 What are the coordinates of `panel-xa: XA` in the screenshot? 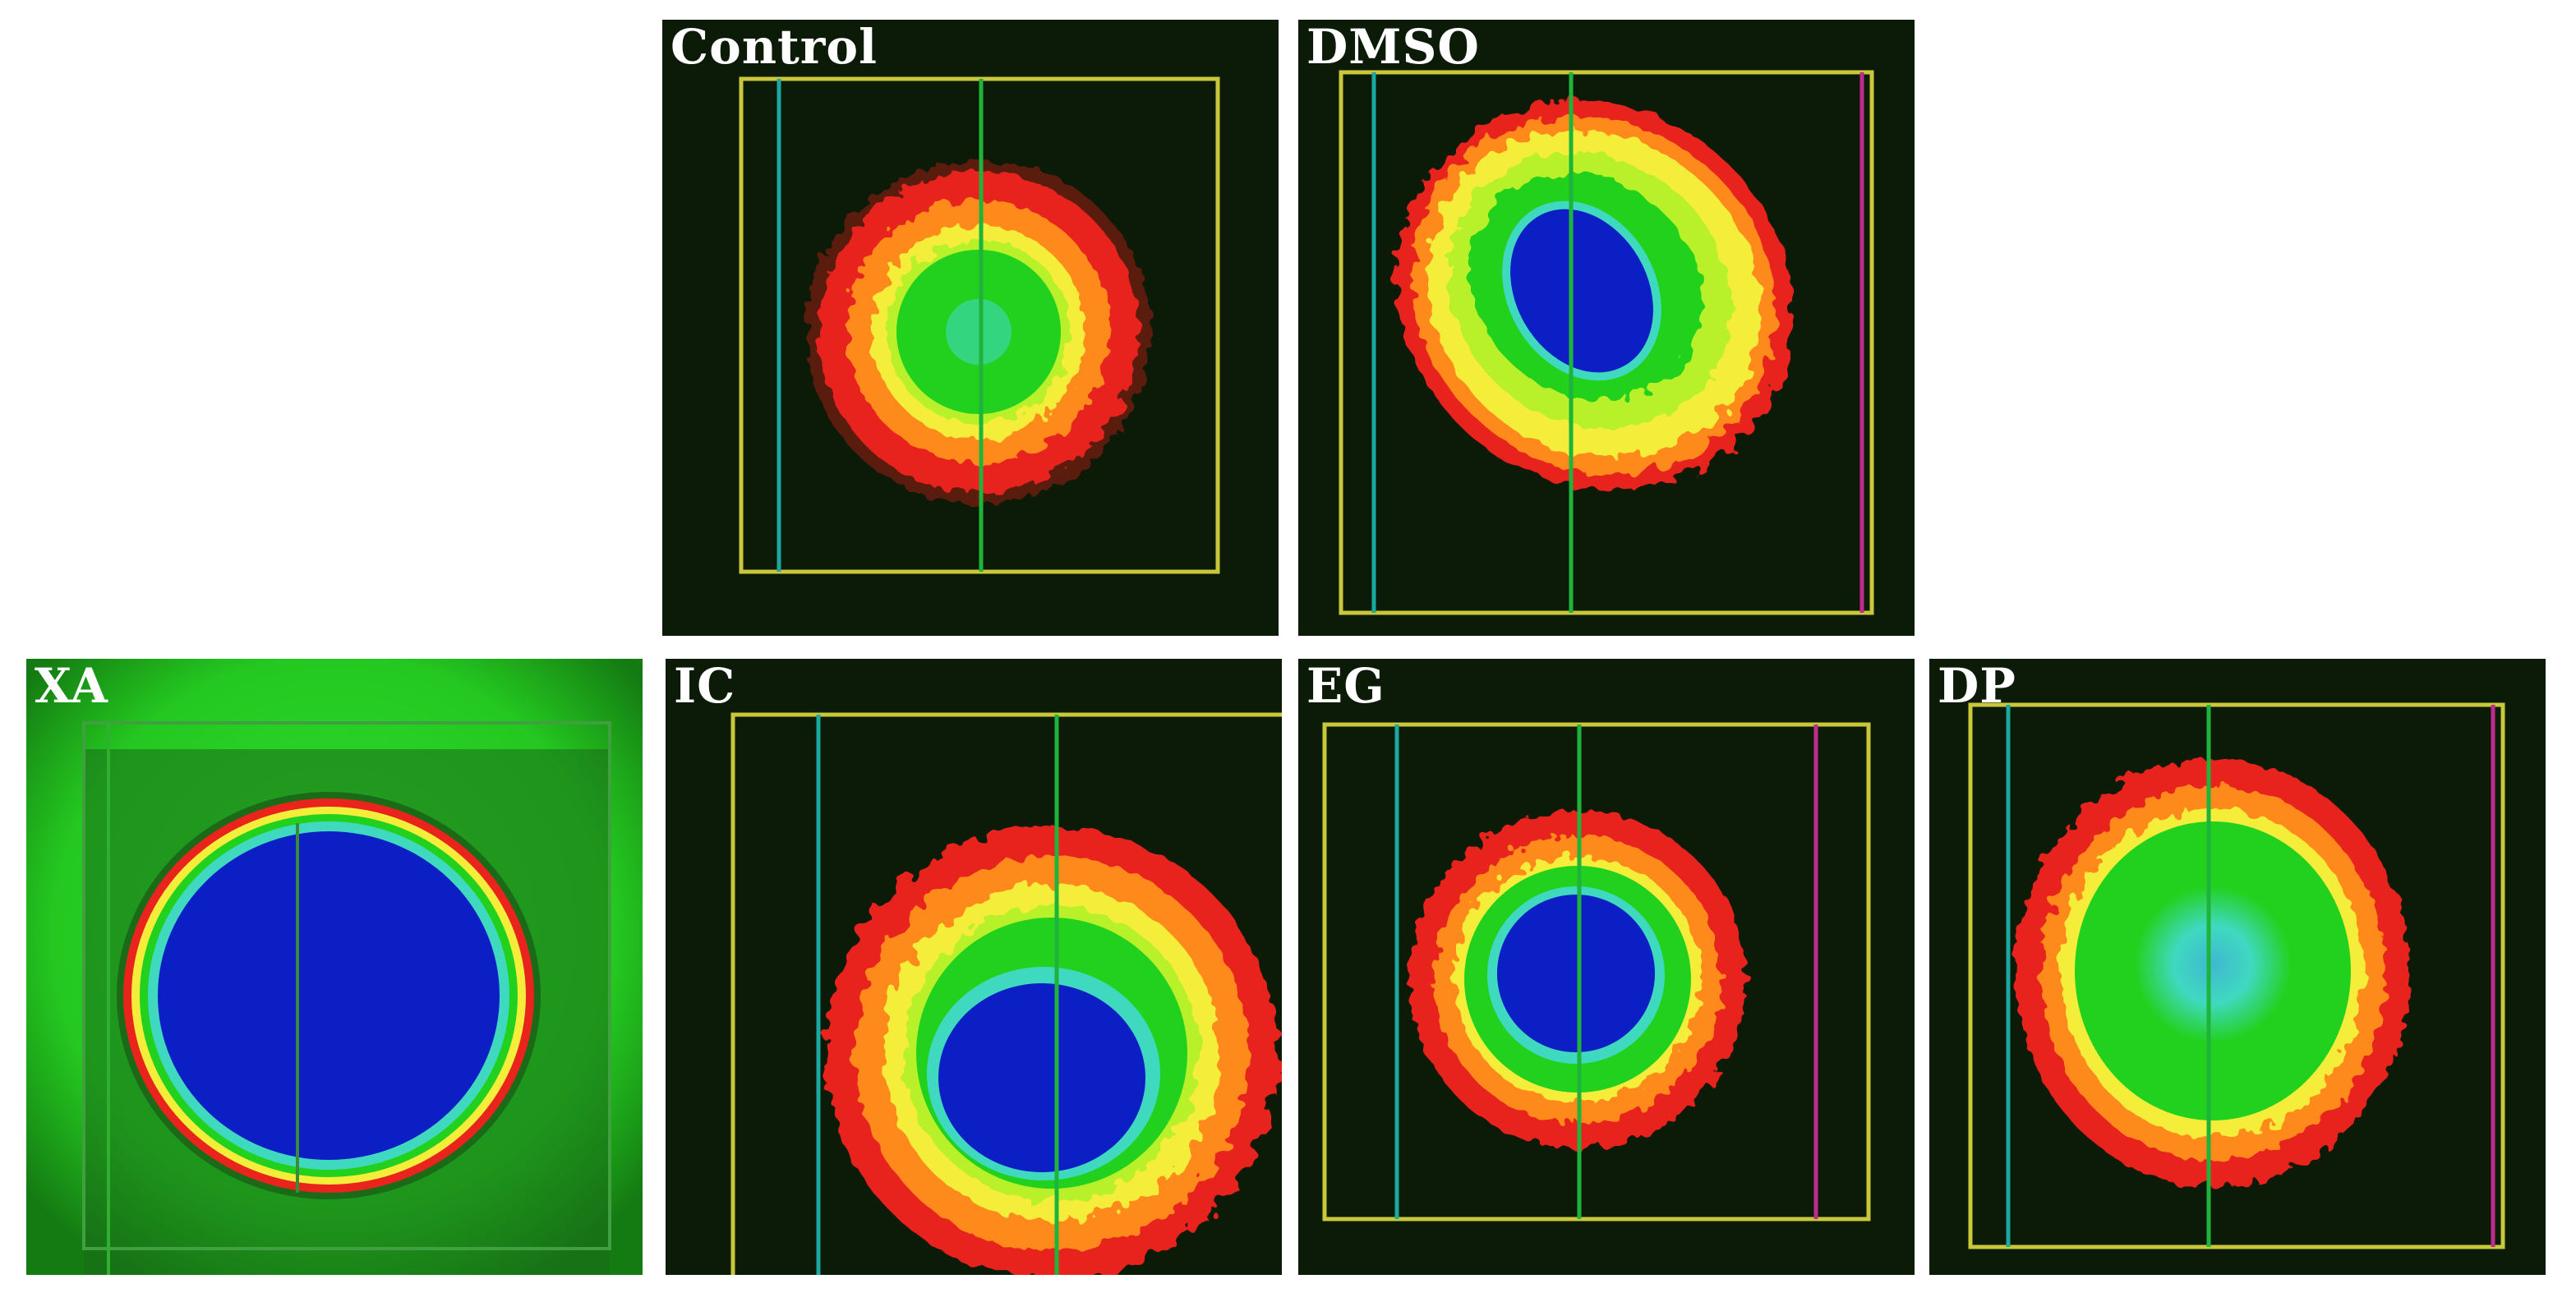 It's located at (334, 967).